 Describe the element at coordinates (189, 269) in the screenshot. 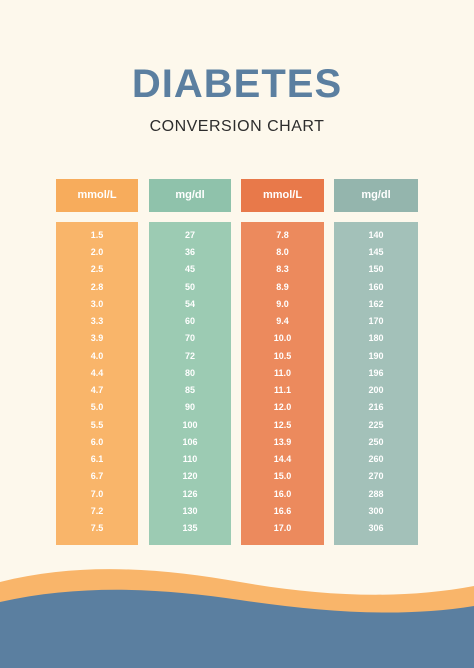

I see `cell: 45` at that location.